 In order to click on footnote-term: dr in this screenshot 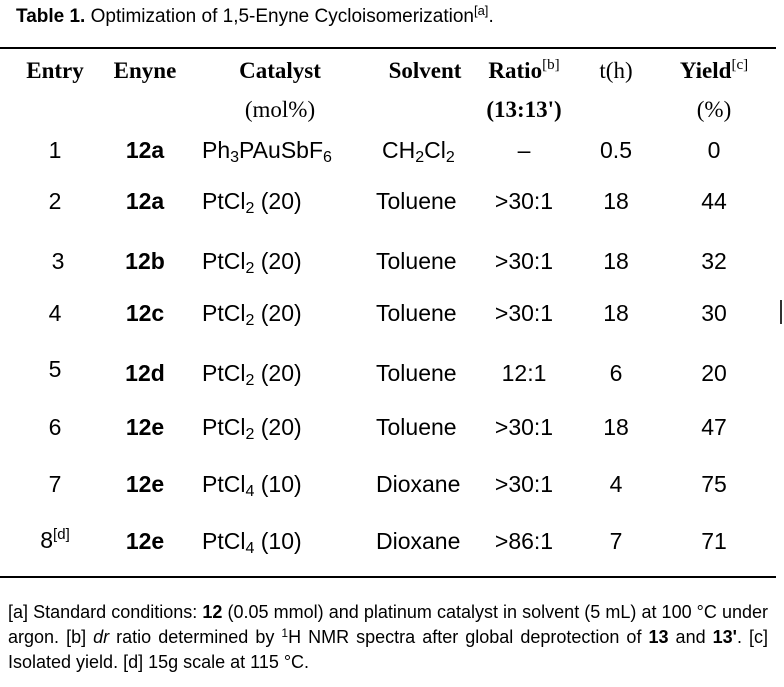, I will do `click(101, 637)`.